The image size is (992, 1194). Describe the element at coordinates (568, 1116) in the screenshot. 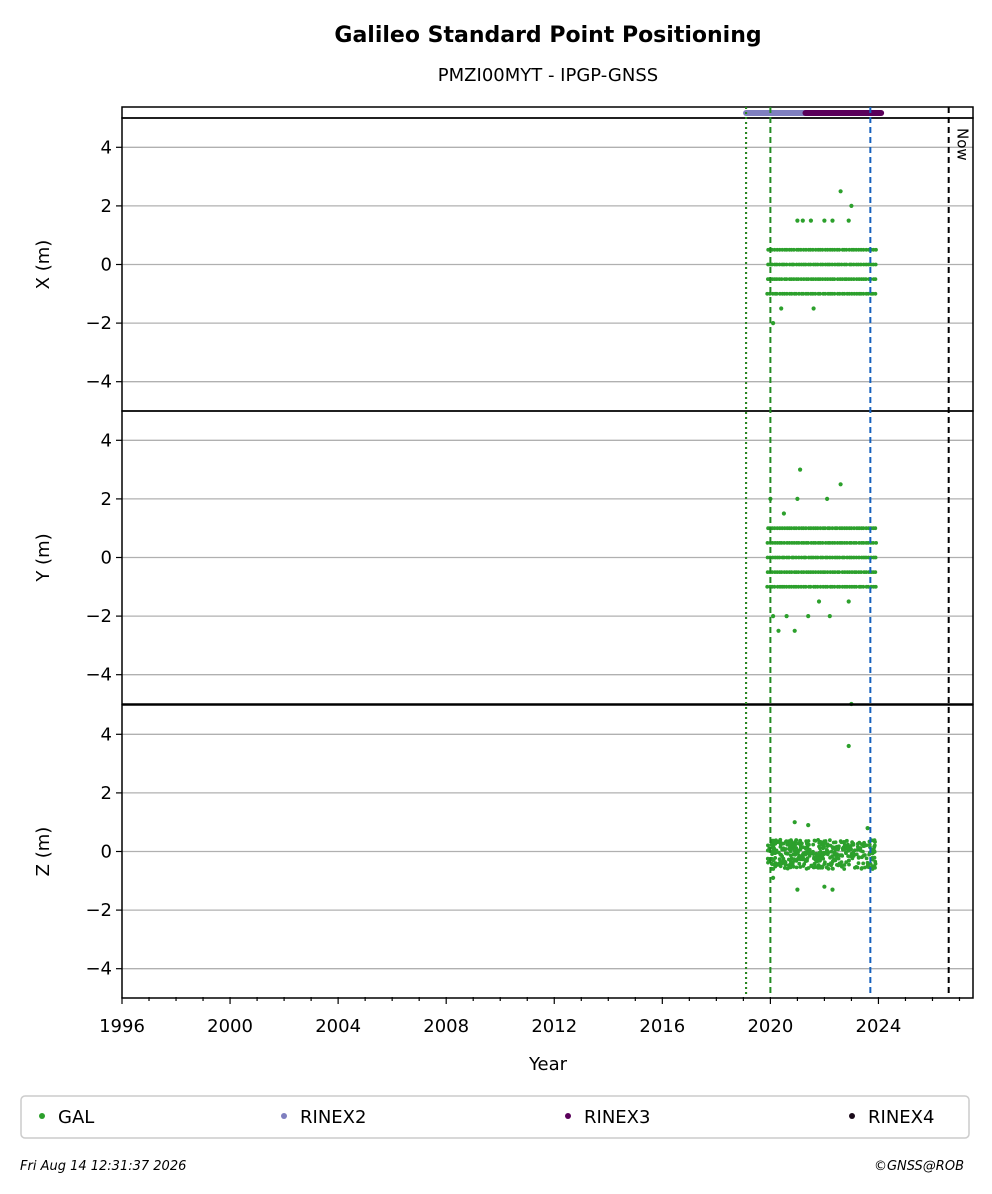

I see `legend-marker-rinex3` at that location.